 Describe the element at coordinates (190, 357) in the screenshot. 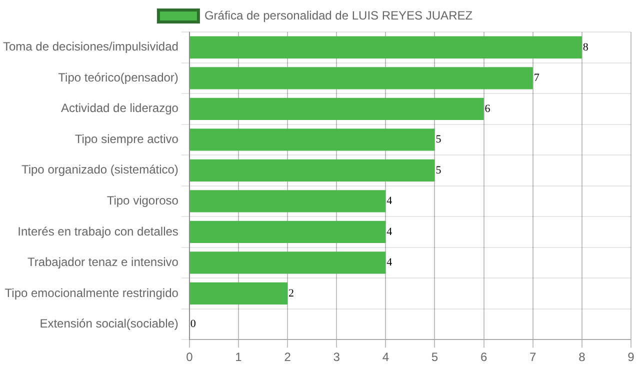

I see `x-tick-label: 0` at that location.